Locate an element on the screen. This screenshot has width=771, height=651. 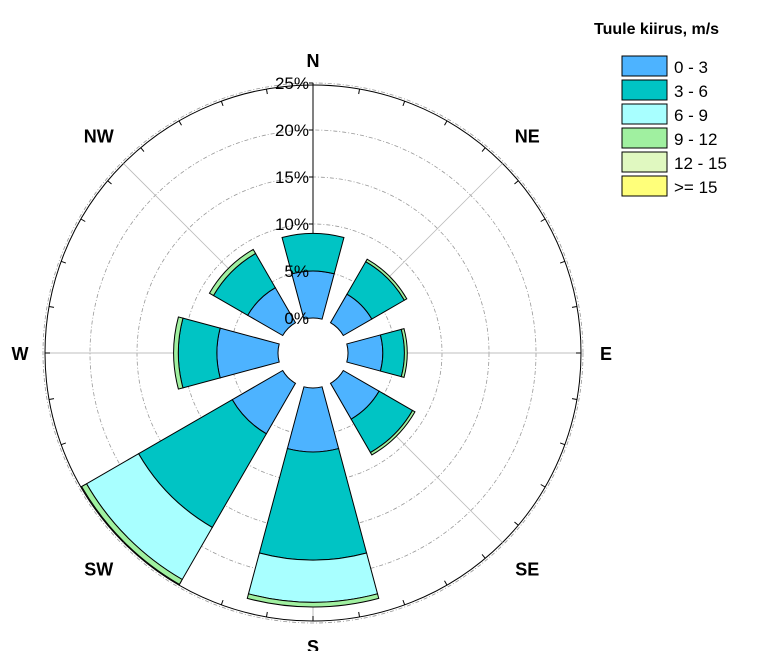
legend-label: 0 - 3 is located at coordinates (691, 67).